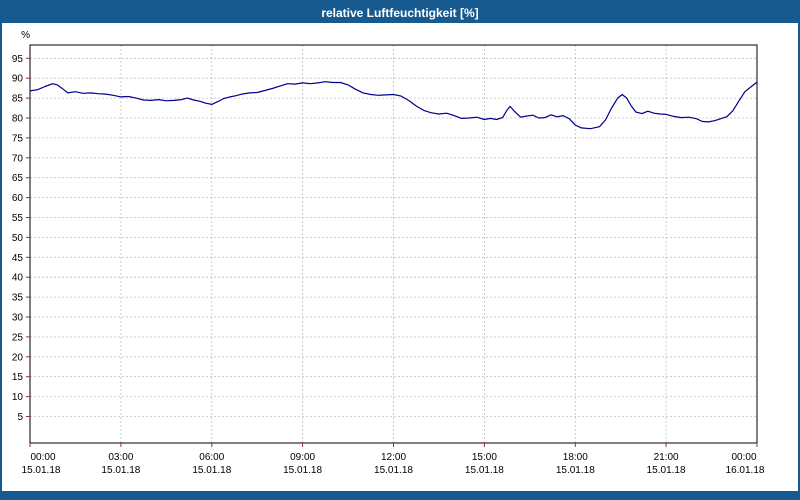  I want to click on svg-text: 50, so click(18, 238).